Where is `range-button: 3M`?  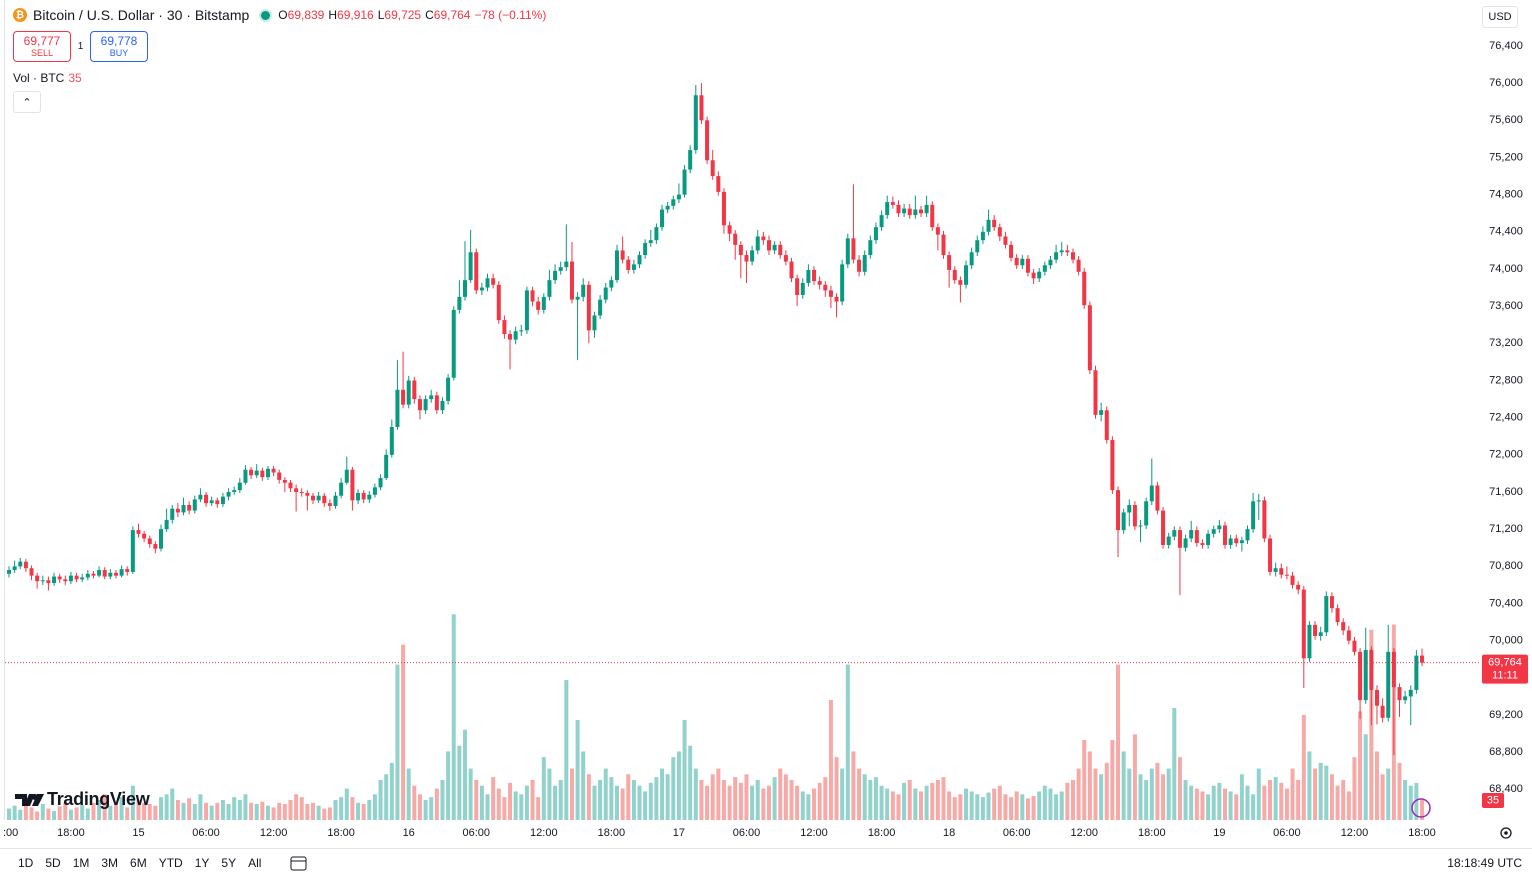 range-button: 3M is located at coordinates (110, 862).